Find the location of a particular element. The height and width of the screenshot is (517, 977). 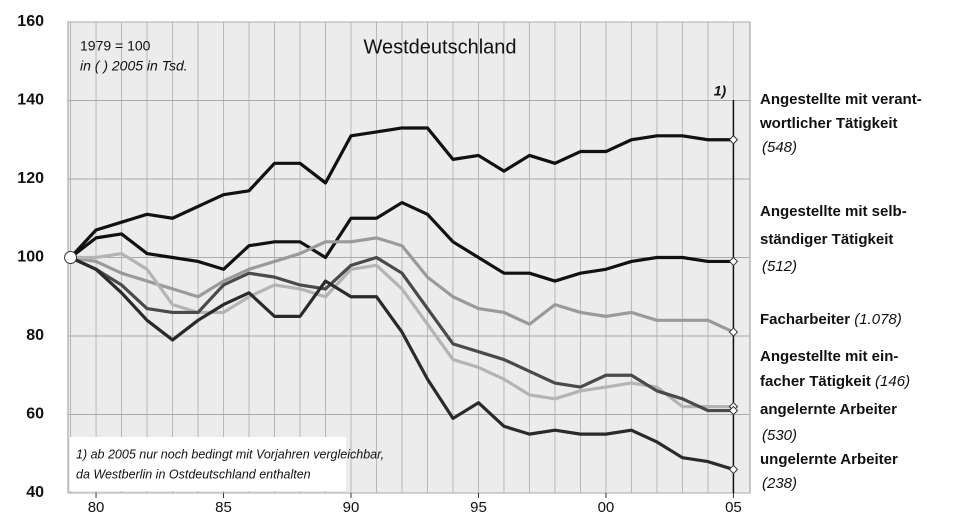

legend-count: (512) is located at coordinates (779, 266).